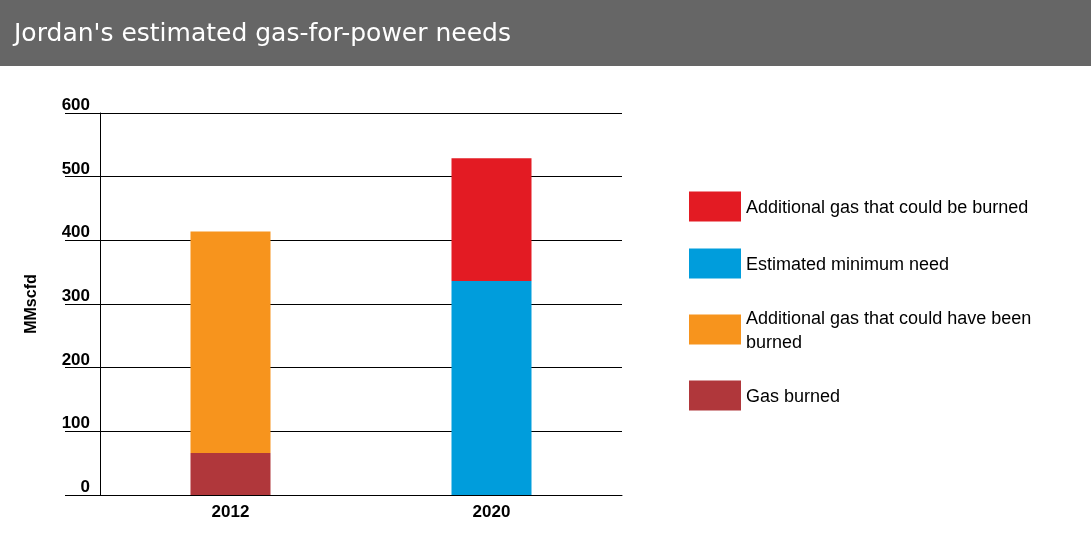 The height and width of the screenshot is (536, 1091). What do you see at coordinates (85, 486) in the screenshot?
I see `y-tick-label: 0` at bounding box center [85, 486].